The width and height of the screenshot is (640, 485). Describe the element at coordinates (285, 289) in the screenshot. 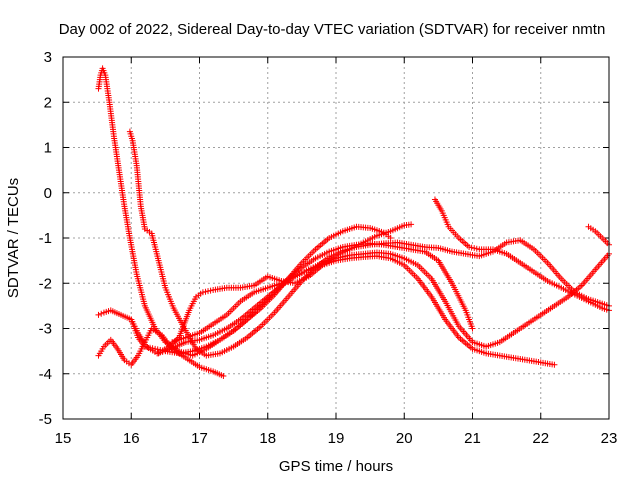

I see `series-track-e` at that location.